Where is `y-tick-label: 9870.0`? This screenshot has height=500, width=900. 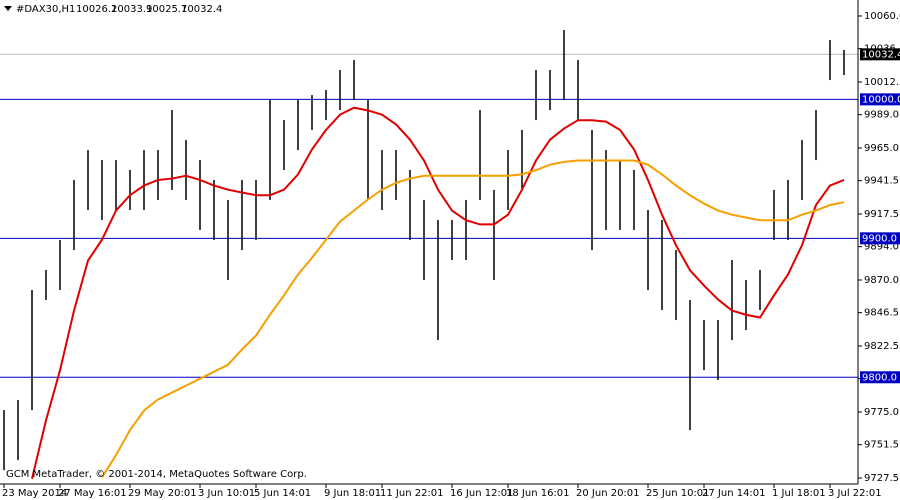
y-tick-label: 9870.0 is located at coordinates (881, 280).